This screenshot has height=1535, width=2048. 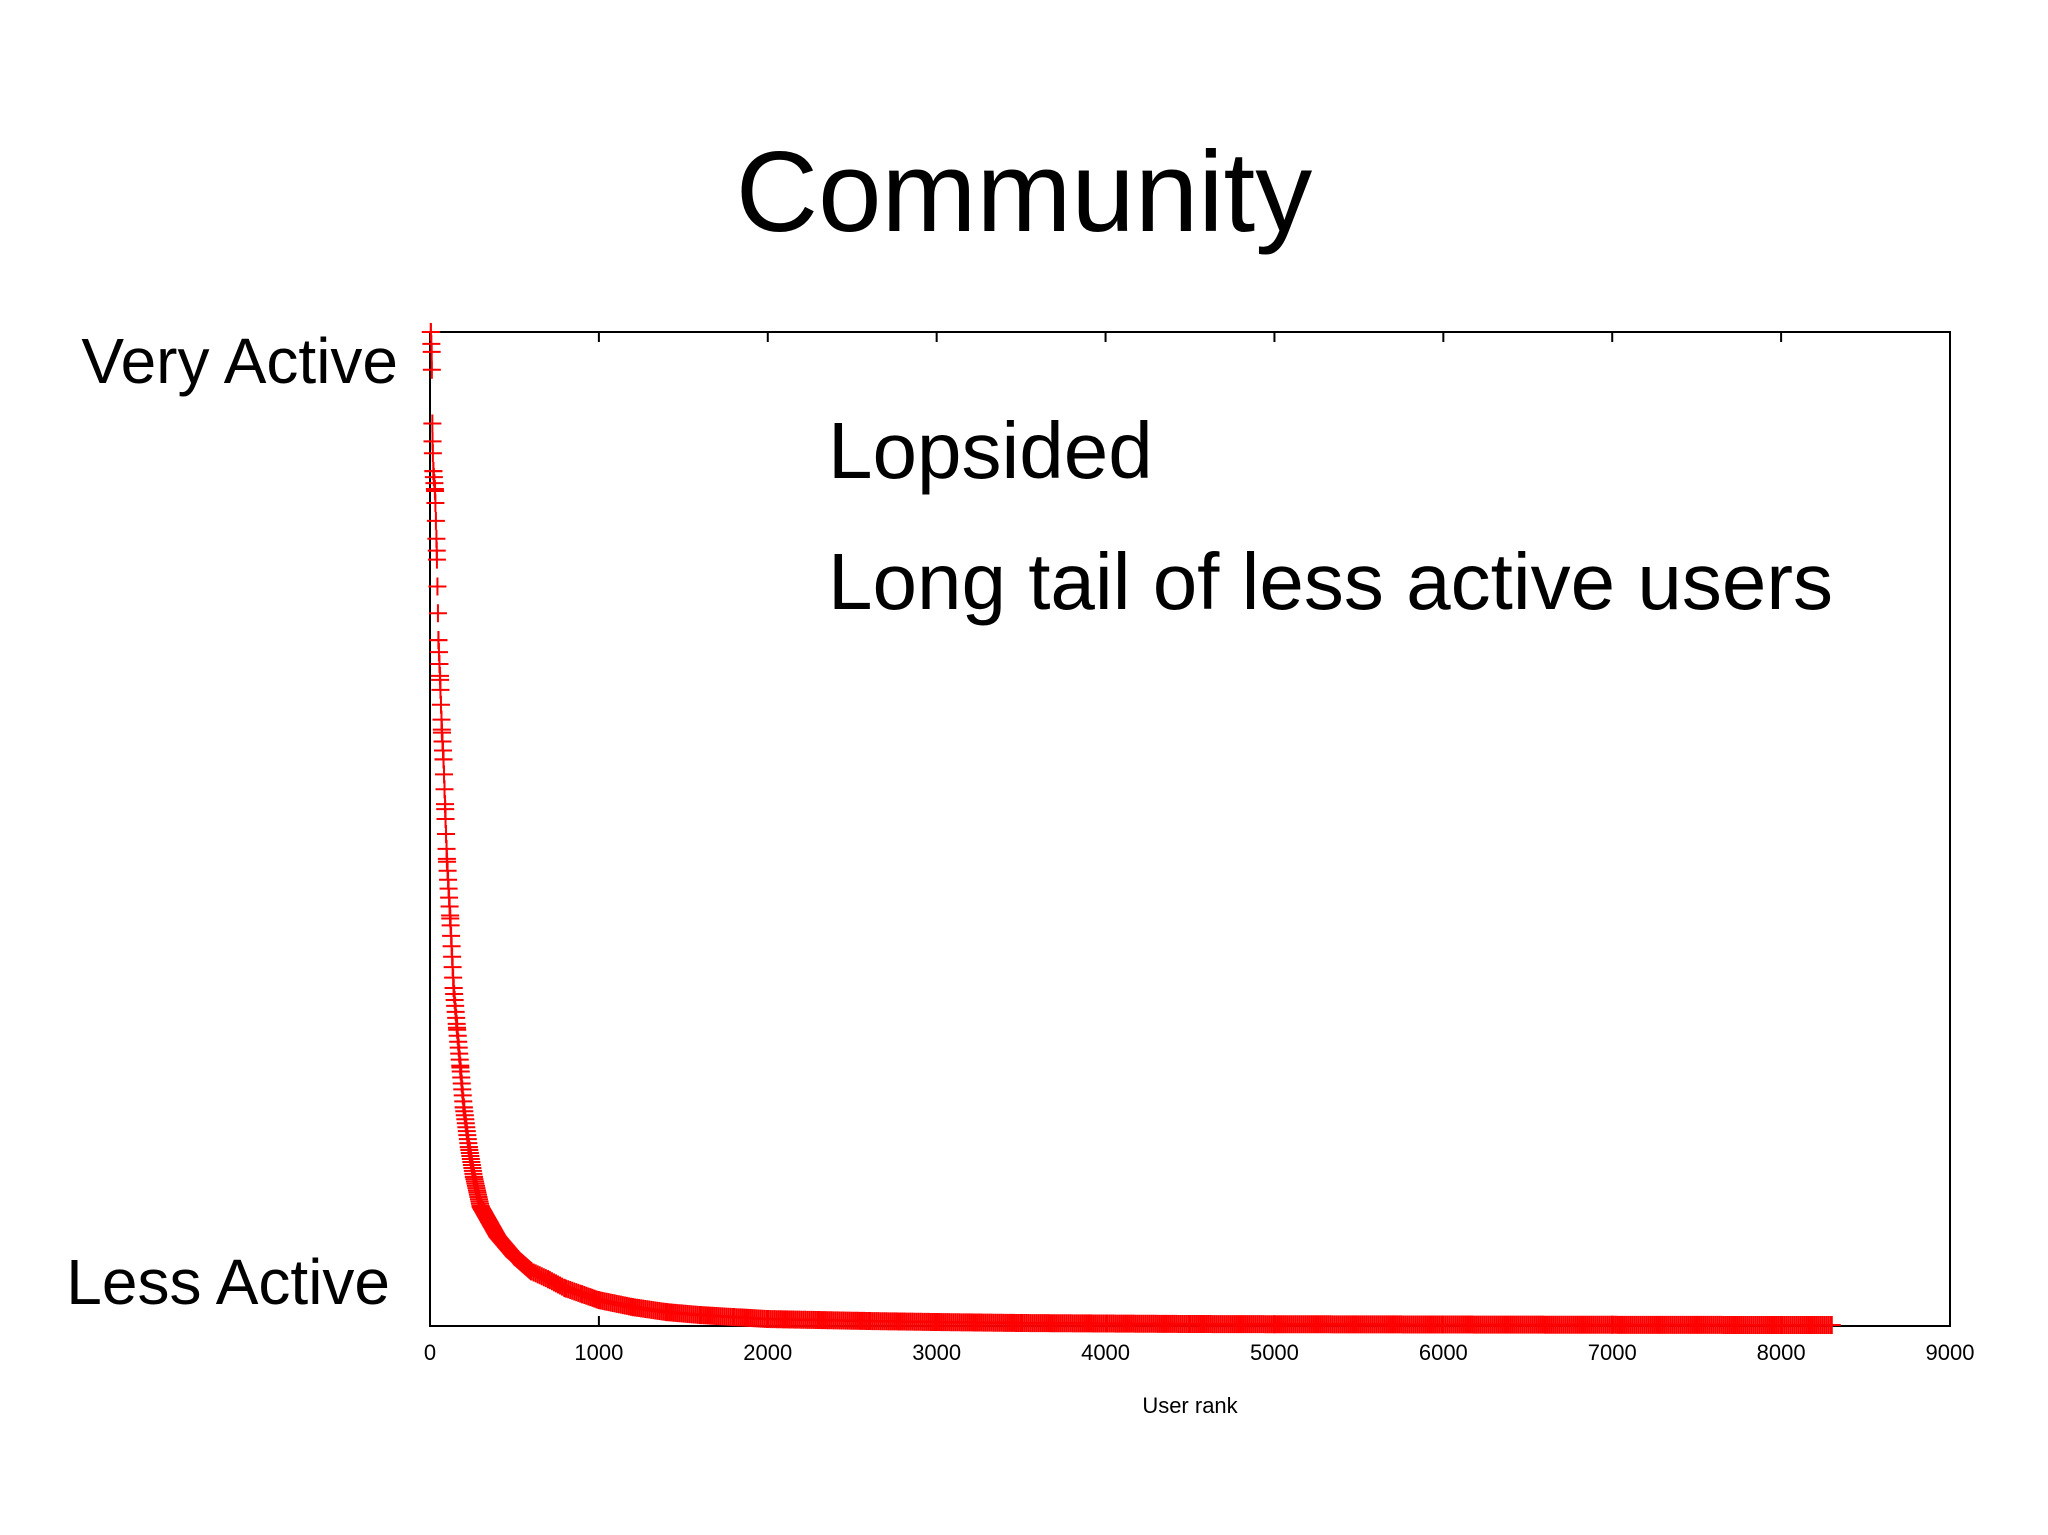 I want to click on x-tick-label: 2000, so click(x=767, y=1352).